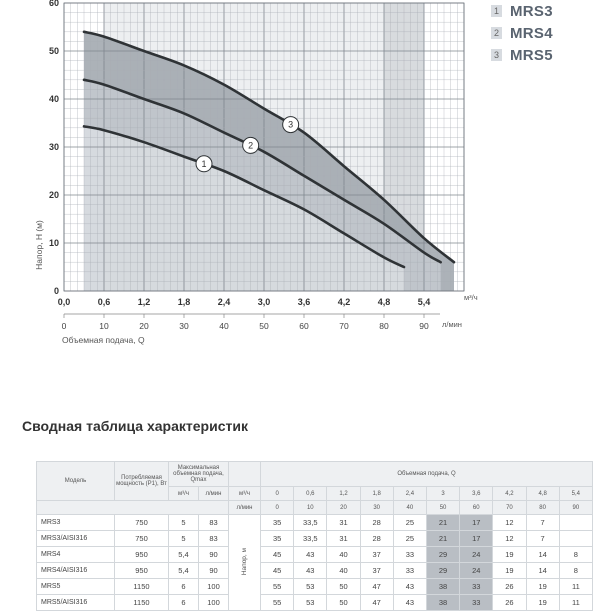  Describe the element at coordinates (344, 302) in the screenshot. I see `x-tick-label: 4,2` at that location.